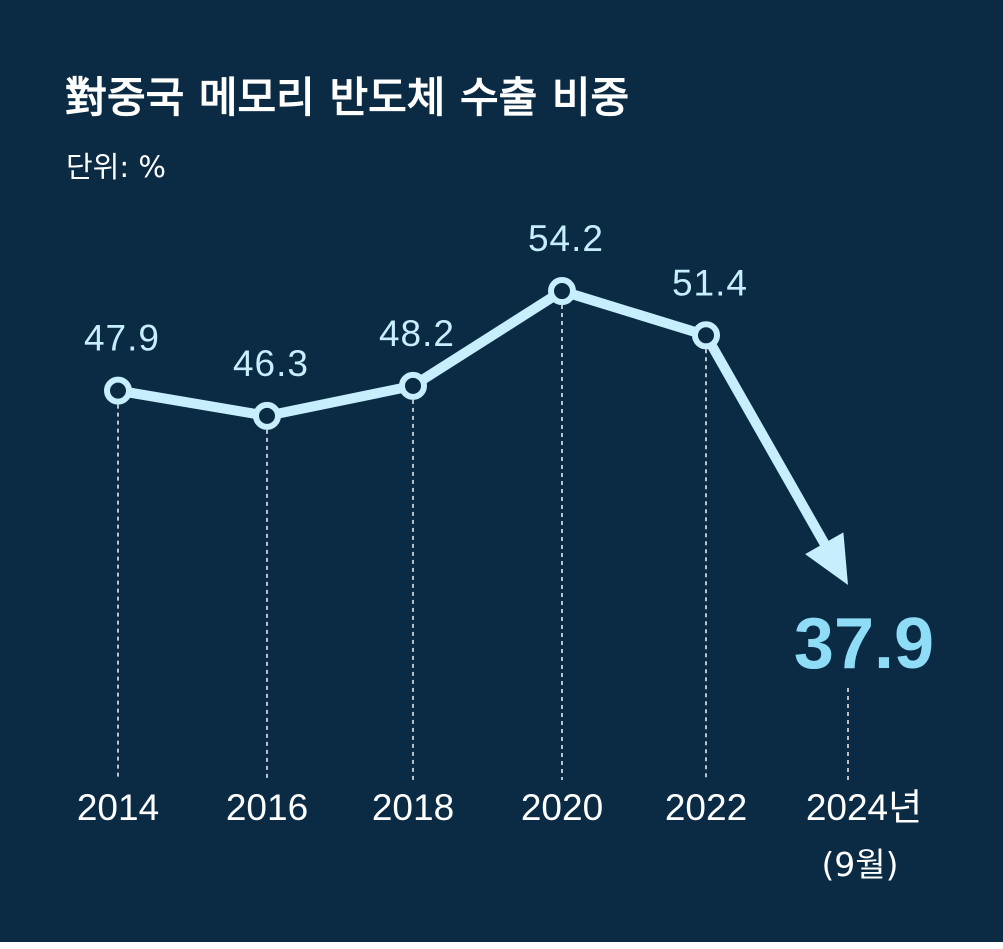  Describe the element at coordinates (766, 441) in the screenshot. I see `series-line-drop` at that location.